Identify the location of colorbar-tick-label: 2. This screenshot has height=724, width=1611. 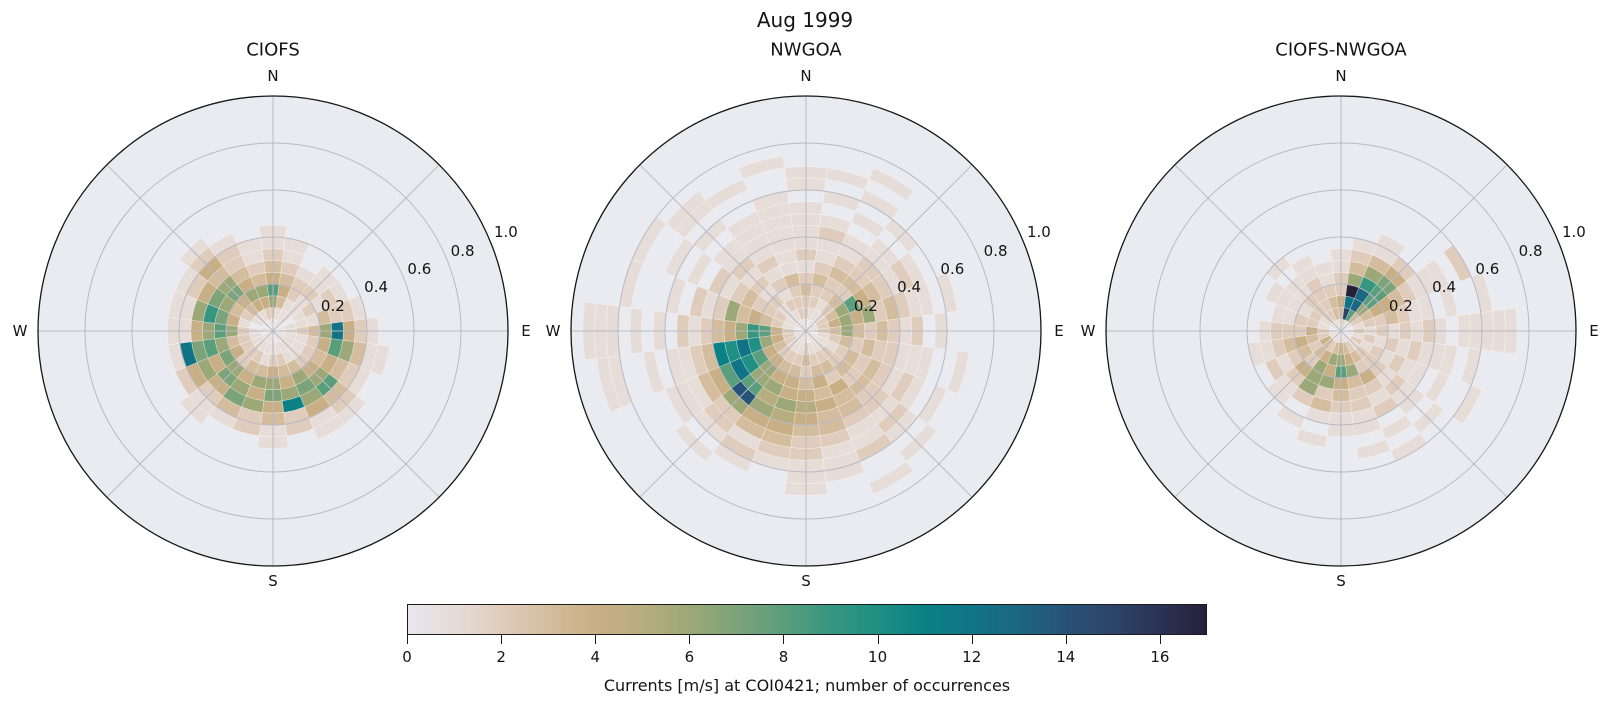
(501, 657).